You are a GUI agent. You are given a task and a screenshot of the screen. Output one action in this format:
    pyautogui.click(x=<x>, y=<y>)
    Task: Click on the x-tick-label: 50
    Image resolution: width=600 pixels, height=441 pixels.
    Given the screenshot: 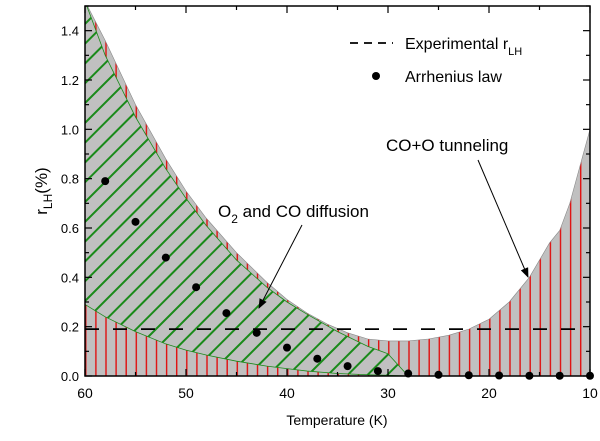 What is the action you would take?
    pyautogui.click(x=186, y=393)
    